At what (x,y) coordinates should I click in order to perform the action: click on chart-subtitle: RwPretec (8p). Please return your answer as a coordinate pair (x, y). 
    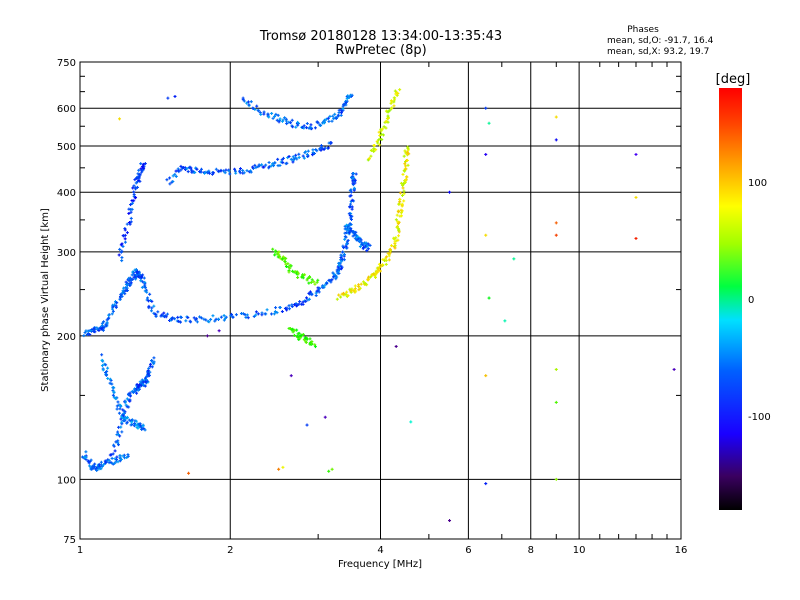
    Looking at the image, I should click on (380, 50).